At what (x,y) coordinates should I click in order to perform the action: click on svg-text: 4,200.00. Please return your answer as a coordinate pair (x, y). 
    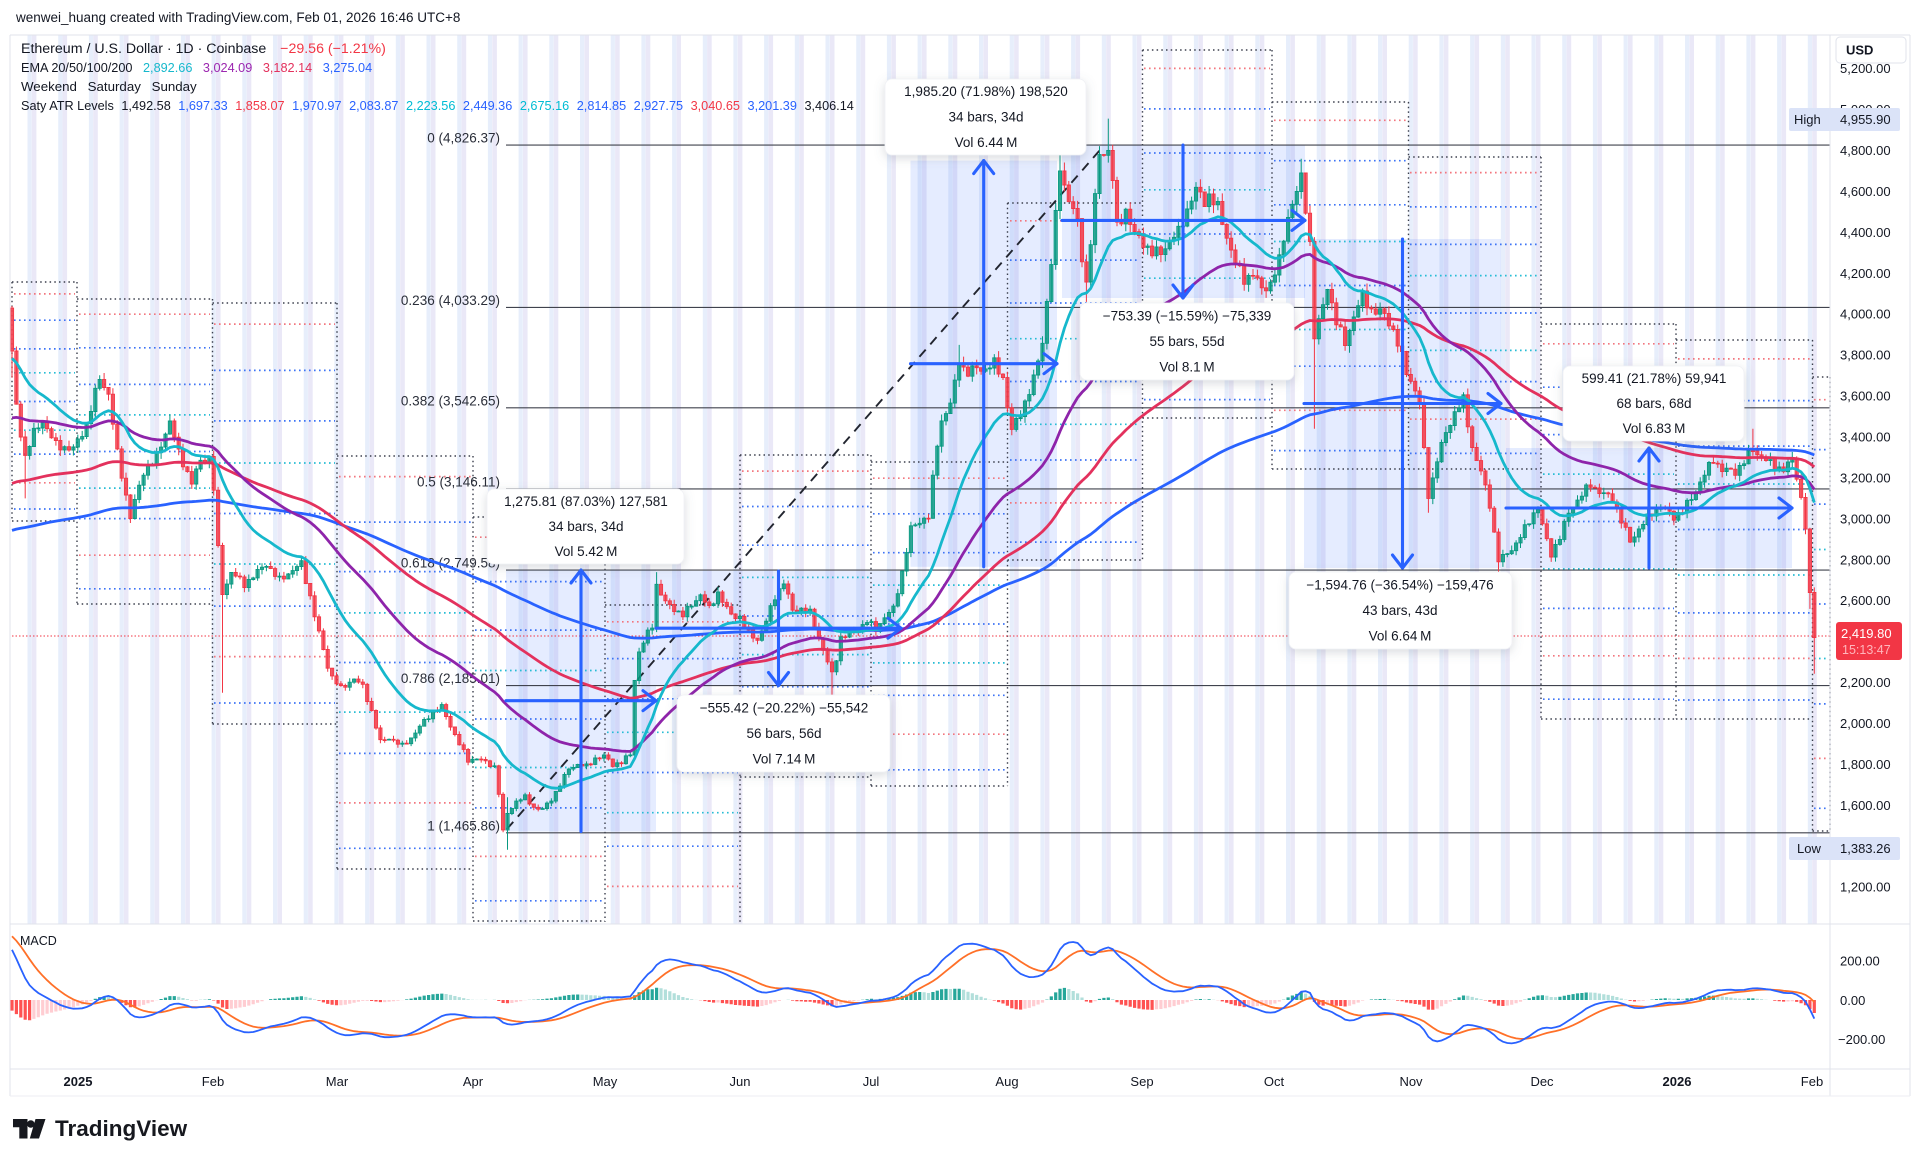
    Looking at the image, I should click on (1865, 273).